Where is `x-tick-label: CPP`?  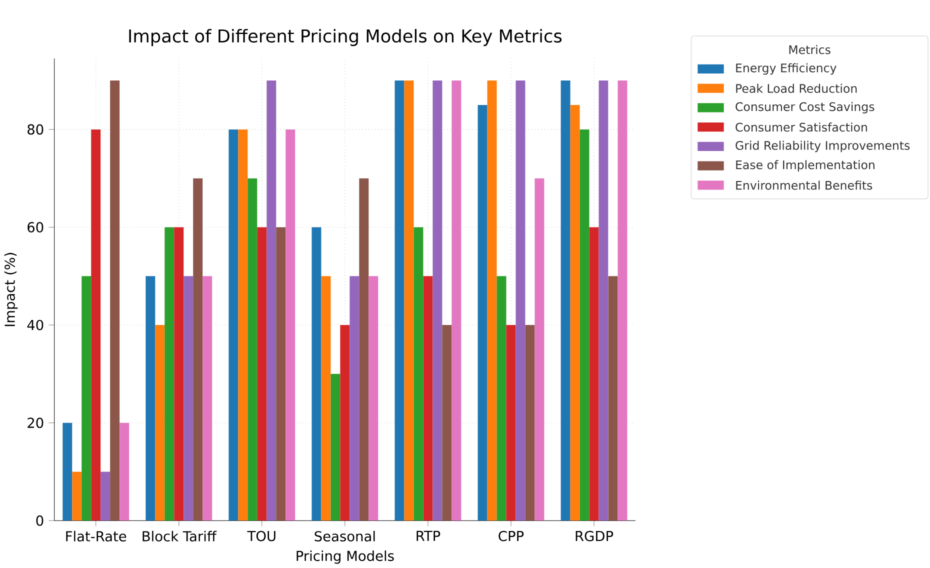
x-tick-label: CPP is located at coordinates (511, 536).